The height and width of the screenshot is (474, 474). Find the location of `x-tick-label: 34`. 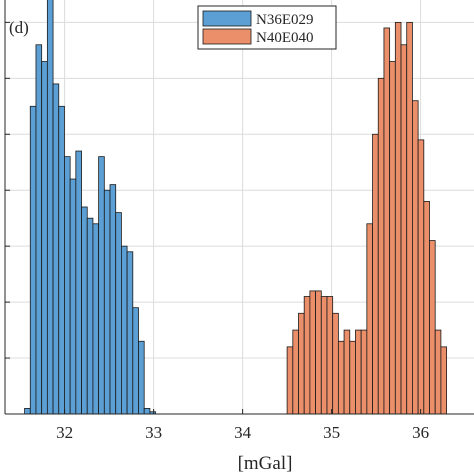

x-tick-label: 34 is located at coordinates (243, 432).